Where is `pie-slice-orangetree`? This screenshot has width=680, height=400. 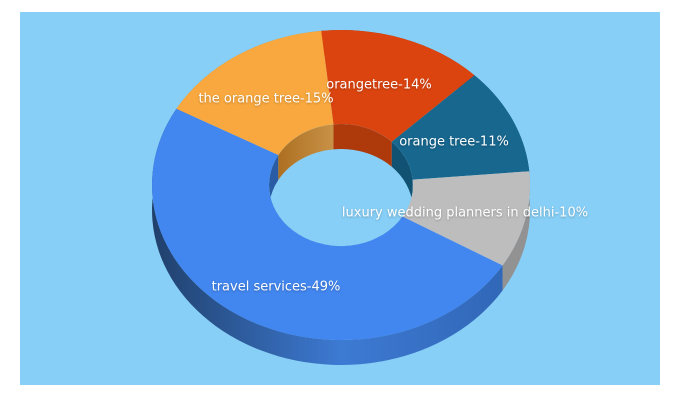
pie-slice-orangetree is located at coordinates (398, 86).